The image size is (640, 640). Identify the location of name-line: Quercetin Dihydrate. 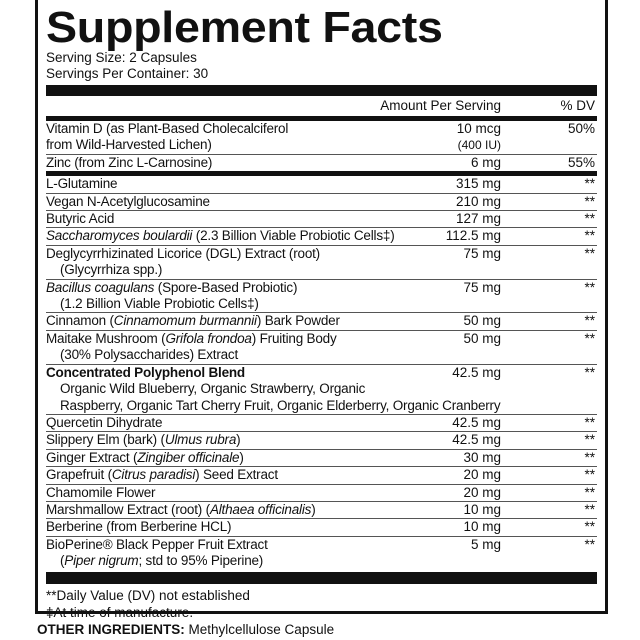
(321, 423).